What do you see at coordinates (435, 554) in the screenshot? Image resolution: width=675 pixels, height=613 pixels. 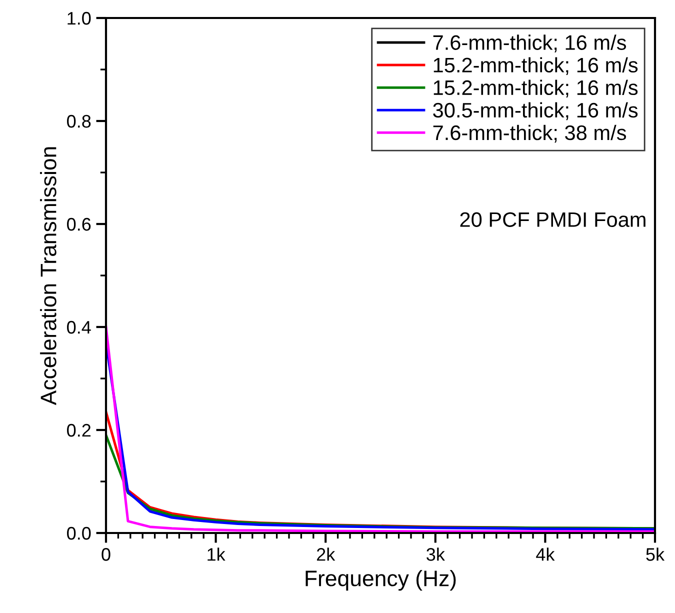 I see `x-tick-label: 3k` at bounding box center [435, 554].